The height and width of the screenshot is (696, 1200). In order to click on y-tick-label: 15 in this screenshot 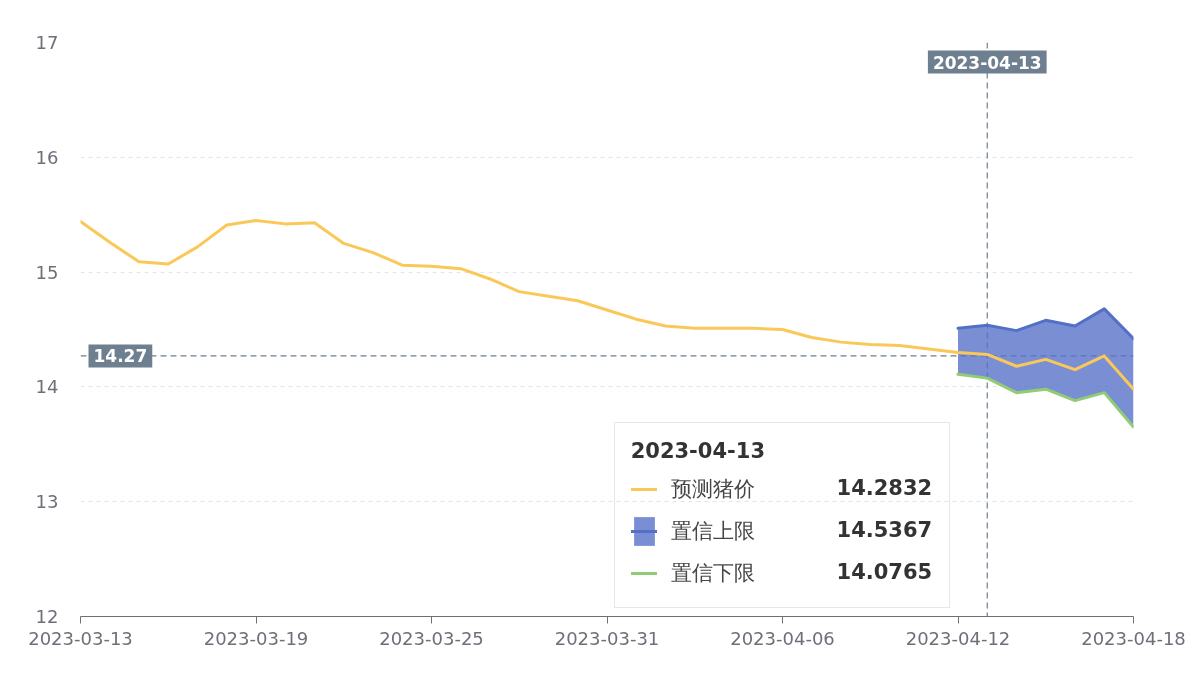, I will do `click(47, 272)`.